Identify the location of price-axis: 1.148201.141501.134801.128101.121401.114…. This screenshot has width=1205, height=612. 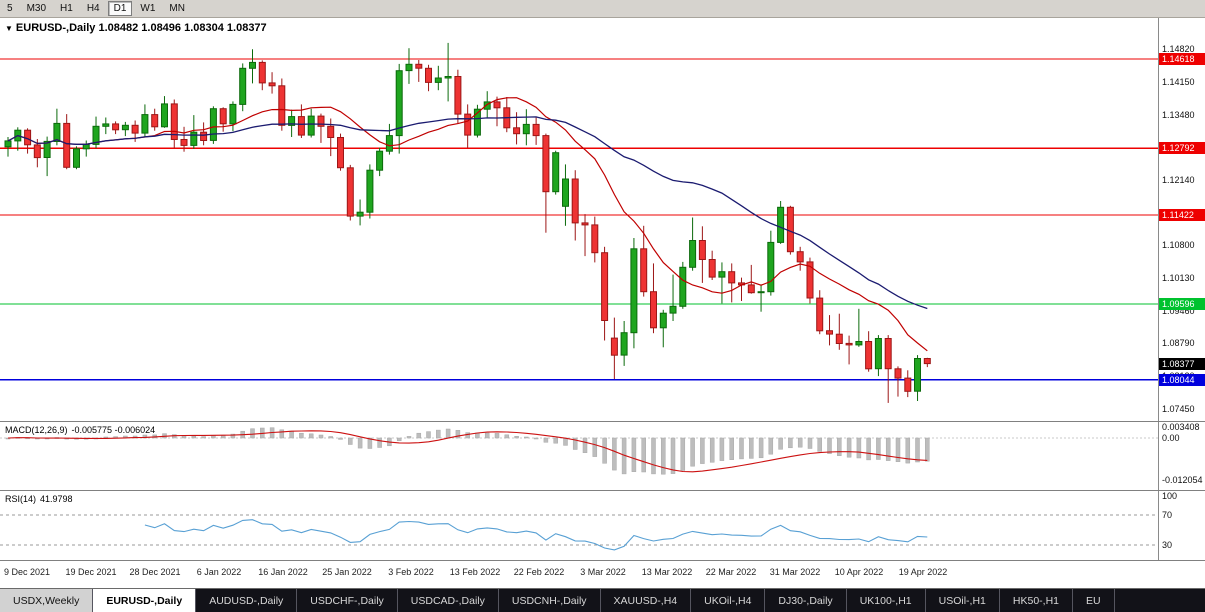
(1181, 219).